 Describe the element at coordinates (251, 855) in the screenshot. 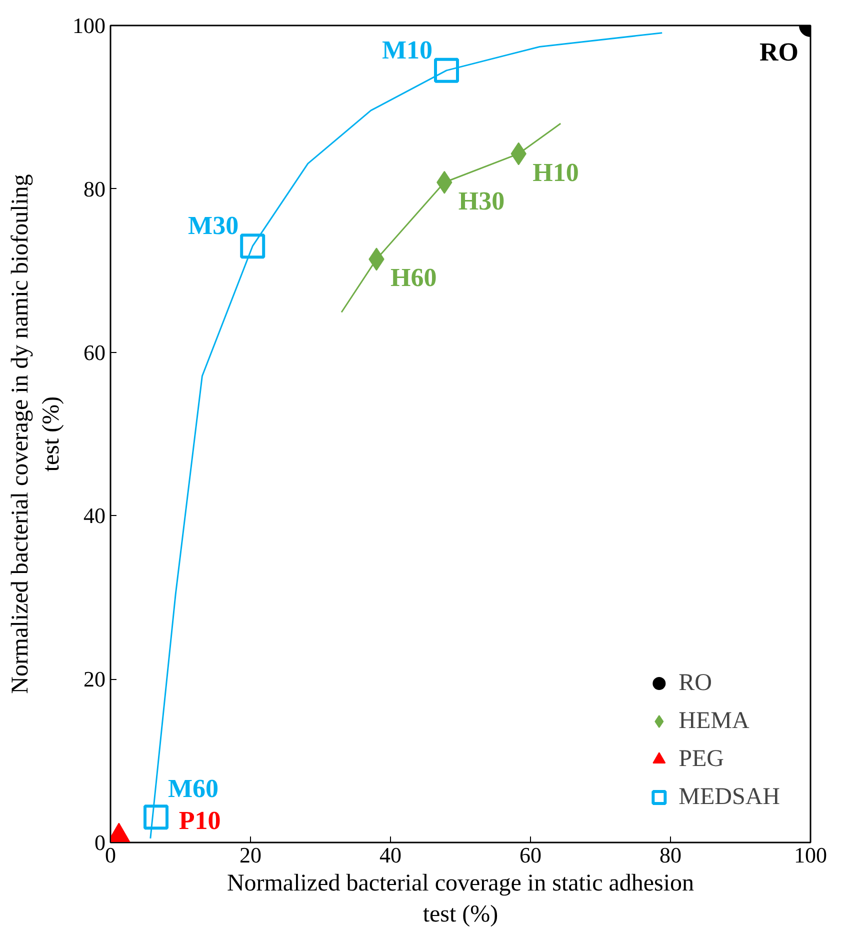

I see `x-tick-label: 20` at that location.